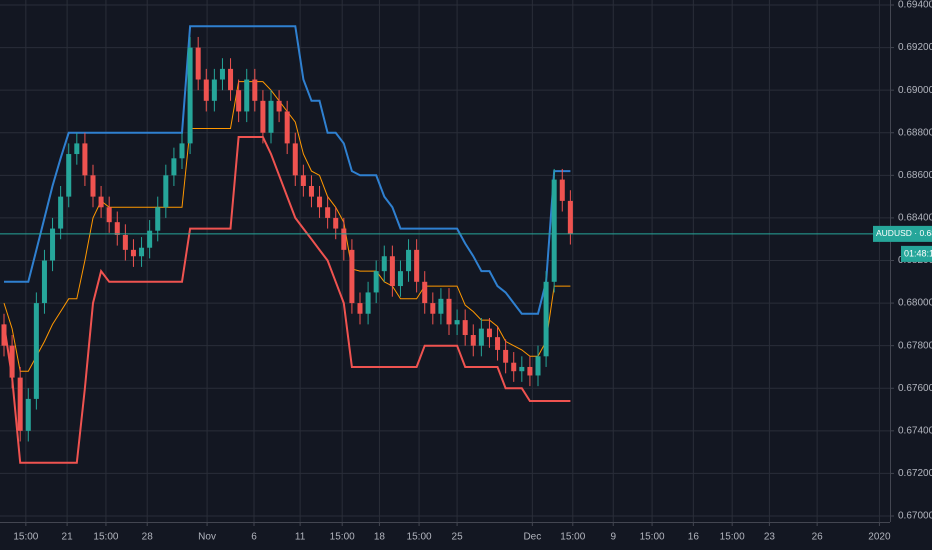 The image size is (932, 550). Describe the element at coordinates (915, 218) in the screenshot. I see `y-tick-label: 0.68400` at that location.